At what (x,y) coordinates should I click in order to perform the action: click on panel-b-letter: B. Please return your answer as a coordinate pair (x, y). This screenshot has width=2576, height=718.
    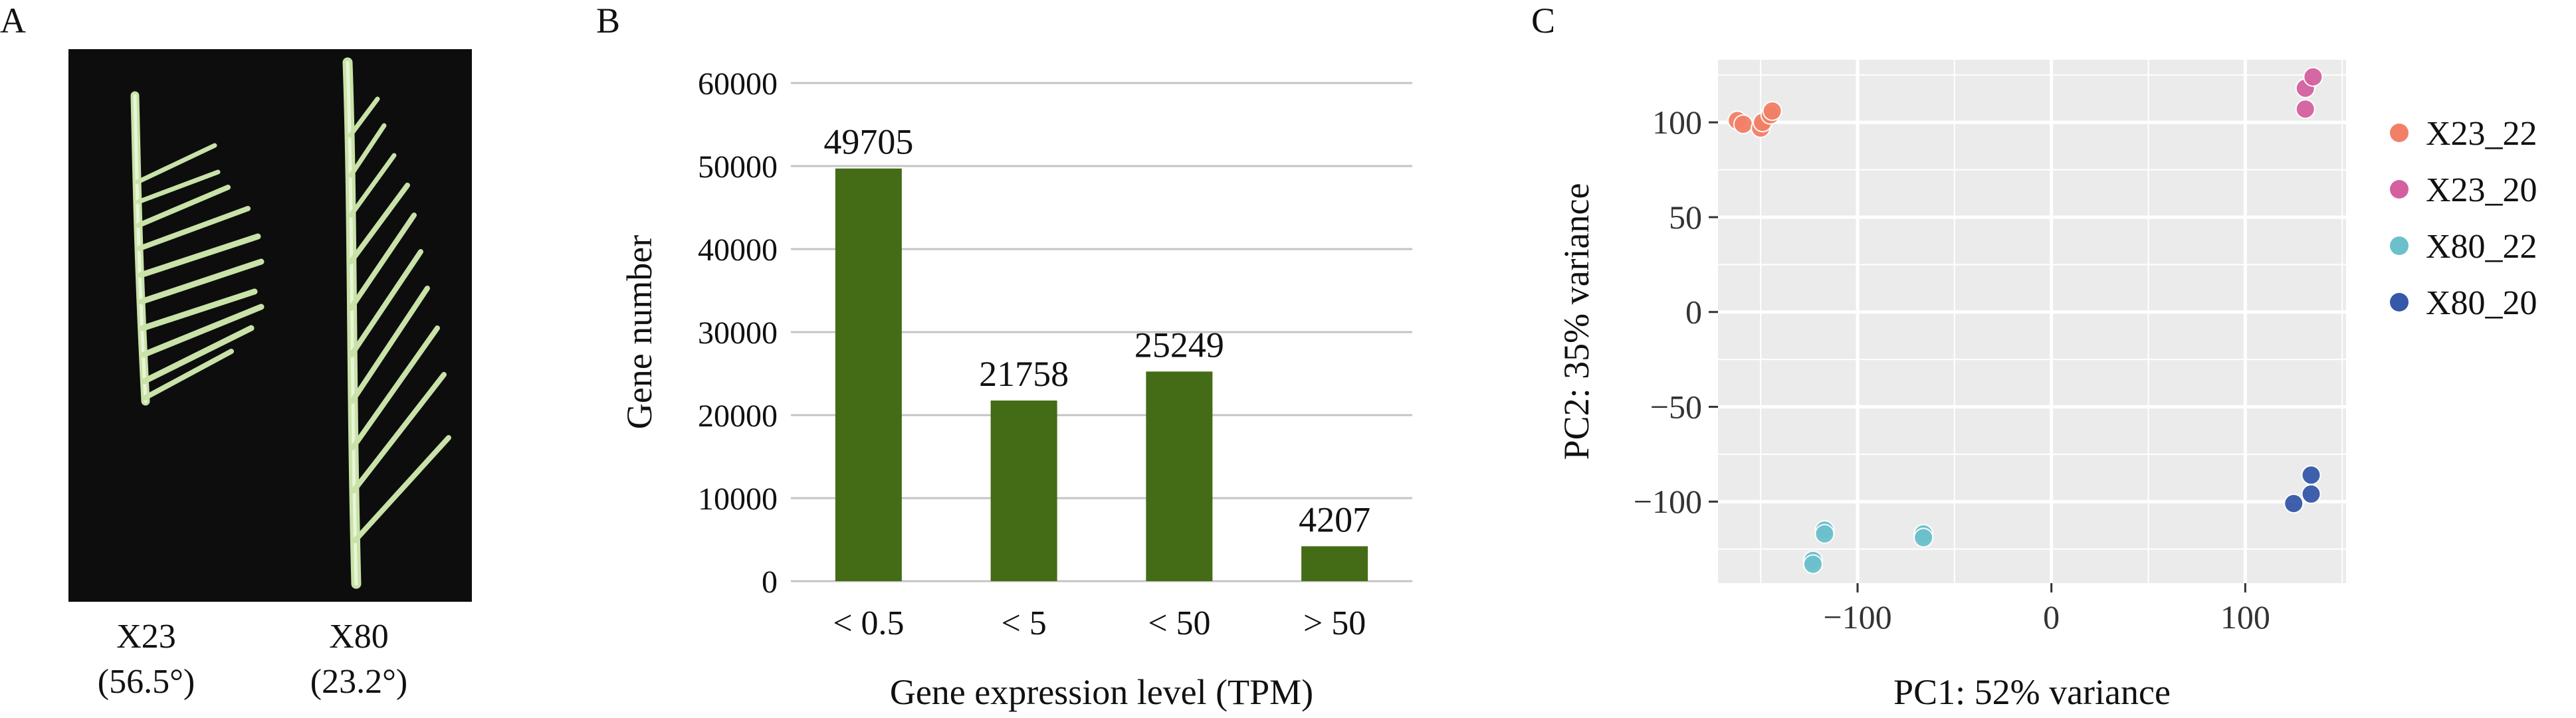
    Looking at the image, I should click on (608, 21).